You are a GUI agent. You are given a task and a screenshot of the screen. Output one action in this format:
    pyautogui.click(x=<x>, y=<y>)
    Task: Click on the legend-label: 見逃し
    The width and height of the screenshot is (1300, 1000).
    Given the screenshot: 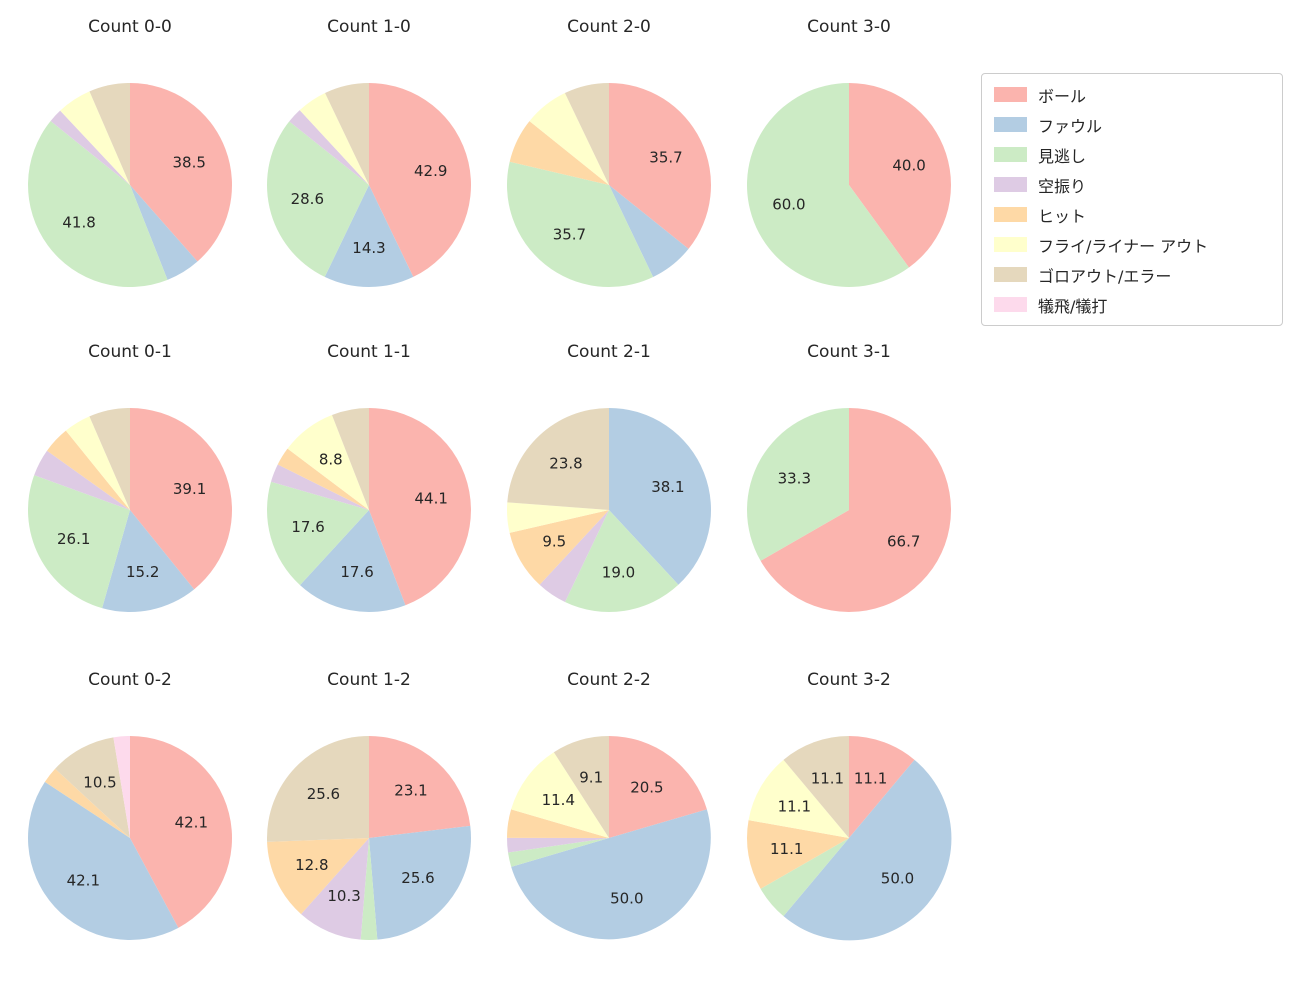 What is the action you would take?
    pyautogui.click(x=1062, y=156)
    